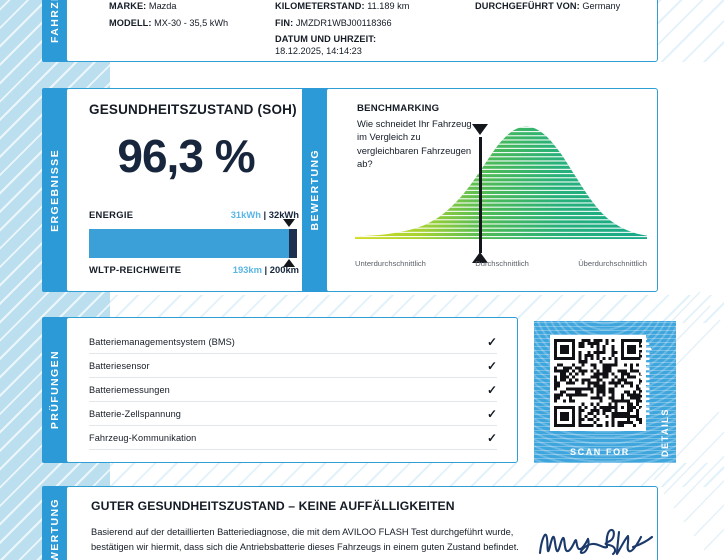 Image resolution: width=724 pixels, height=560 pixels. I want to click on vehicle-model-row: MODELL: MX-30 - 35,5 kWh, so click(168, 23).